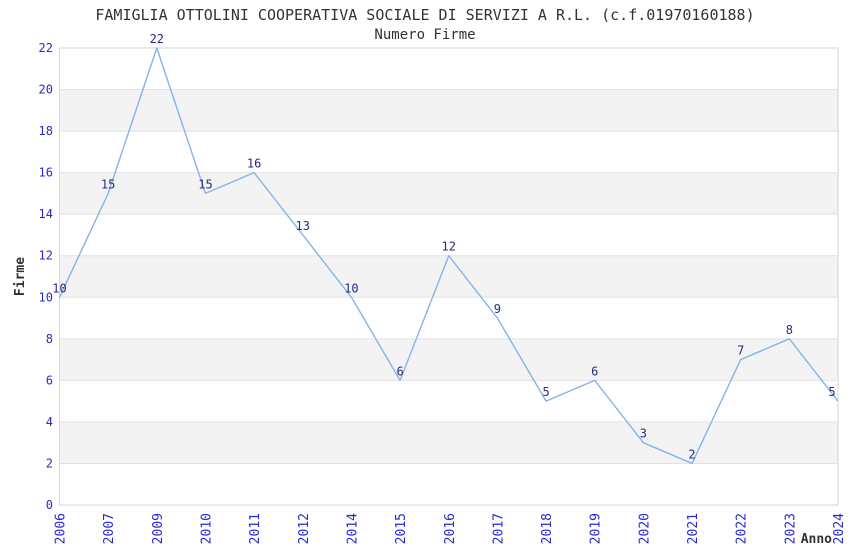 The image size is (850, 550). I want to click on y-tick-label: 10, so click(46, 297).